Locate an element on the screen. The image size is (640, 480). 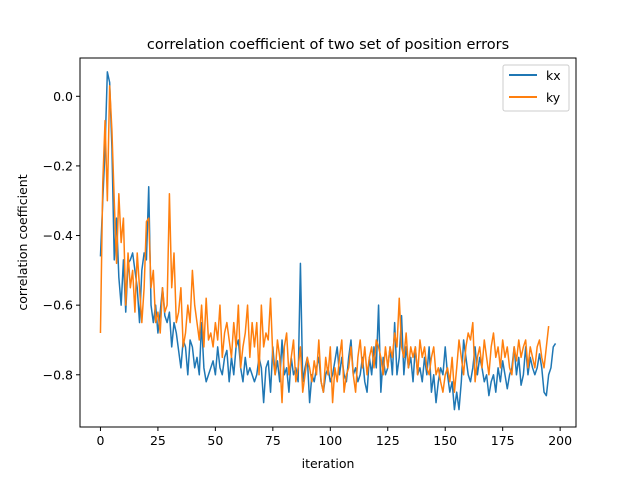
legend: kx ky is located at coordinates (536, 88).